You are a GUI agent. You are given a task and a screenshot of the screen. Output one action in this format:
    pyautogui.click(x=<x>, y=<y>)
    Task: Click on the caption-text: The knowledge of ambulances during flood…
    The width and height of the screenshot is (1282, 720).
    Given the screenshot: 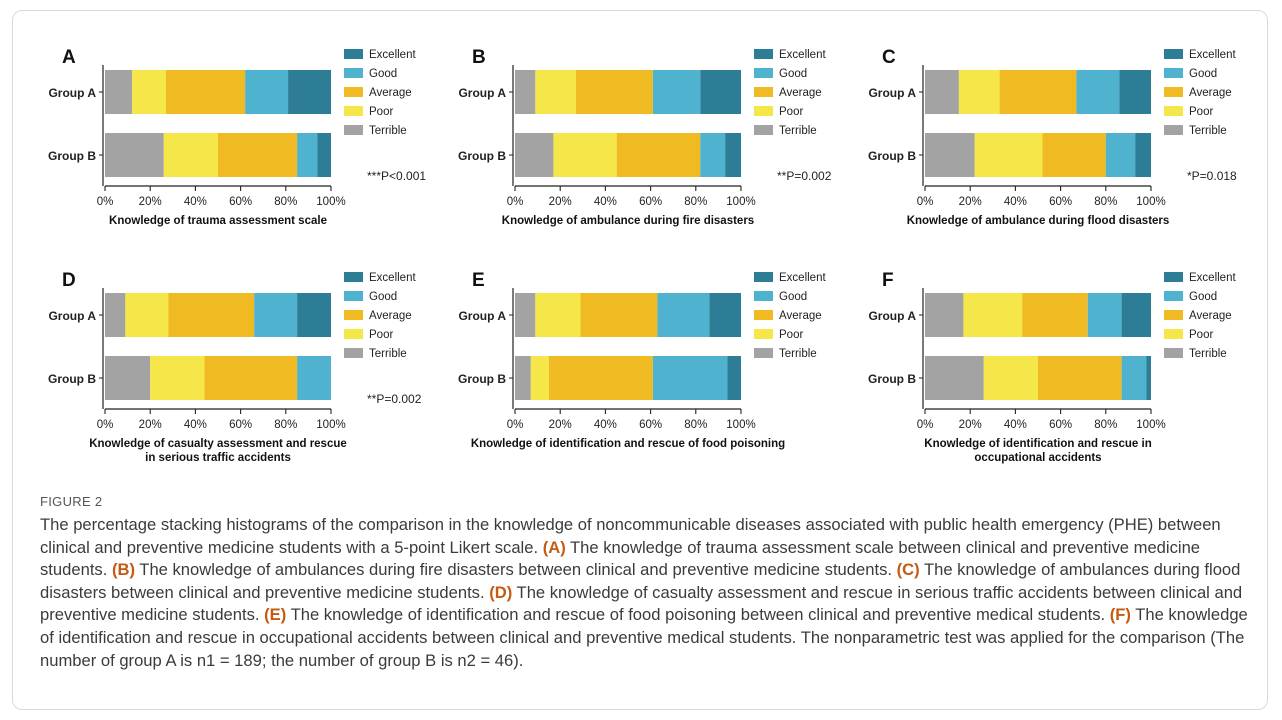 What is the action you would take?
    pyautogui.click(x=640, y=581)
    